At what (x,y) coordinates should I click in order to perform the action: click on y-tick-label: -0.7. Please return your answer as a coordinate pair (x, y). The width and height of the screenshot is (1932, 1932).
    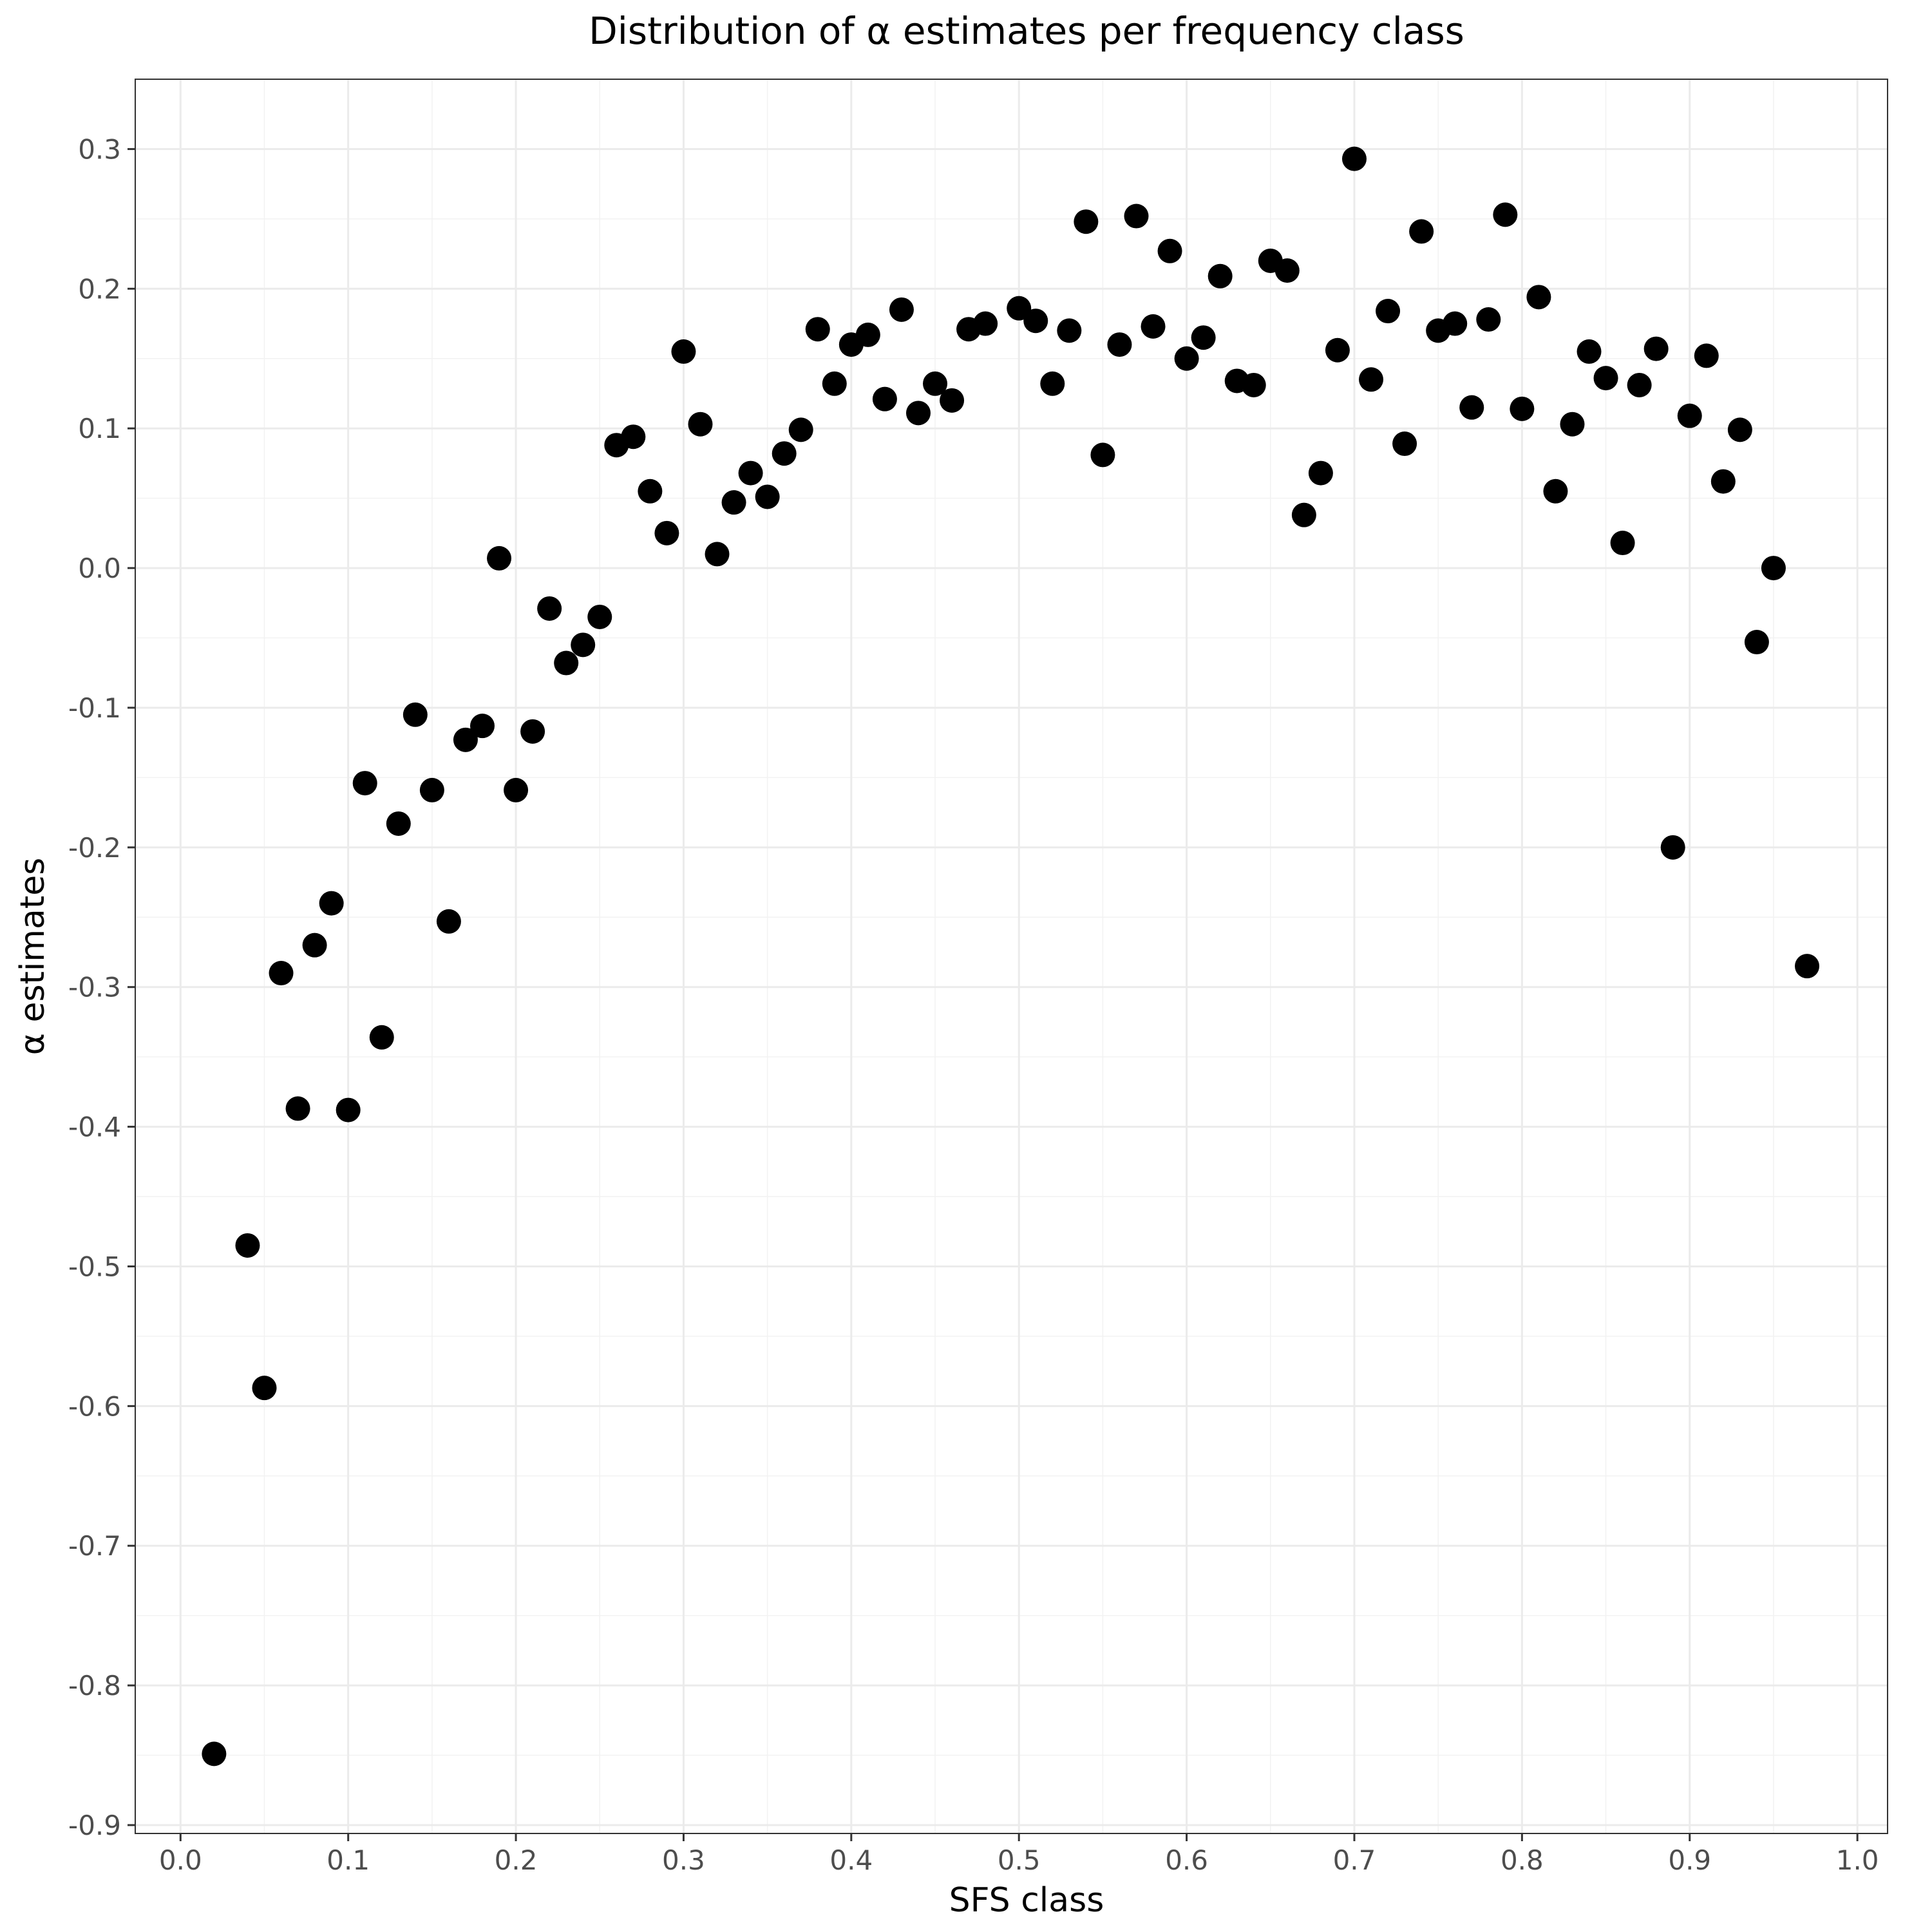
    Looking at the image, I should click on (95, 1546).